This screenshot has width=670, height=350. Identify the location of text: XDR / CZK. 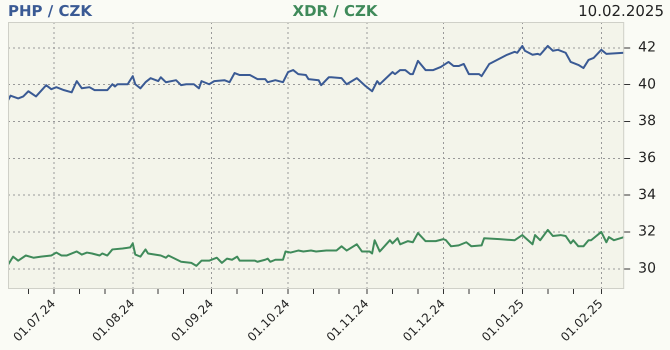
(335, 11).